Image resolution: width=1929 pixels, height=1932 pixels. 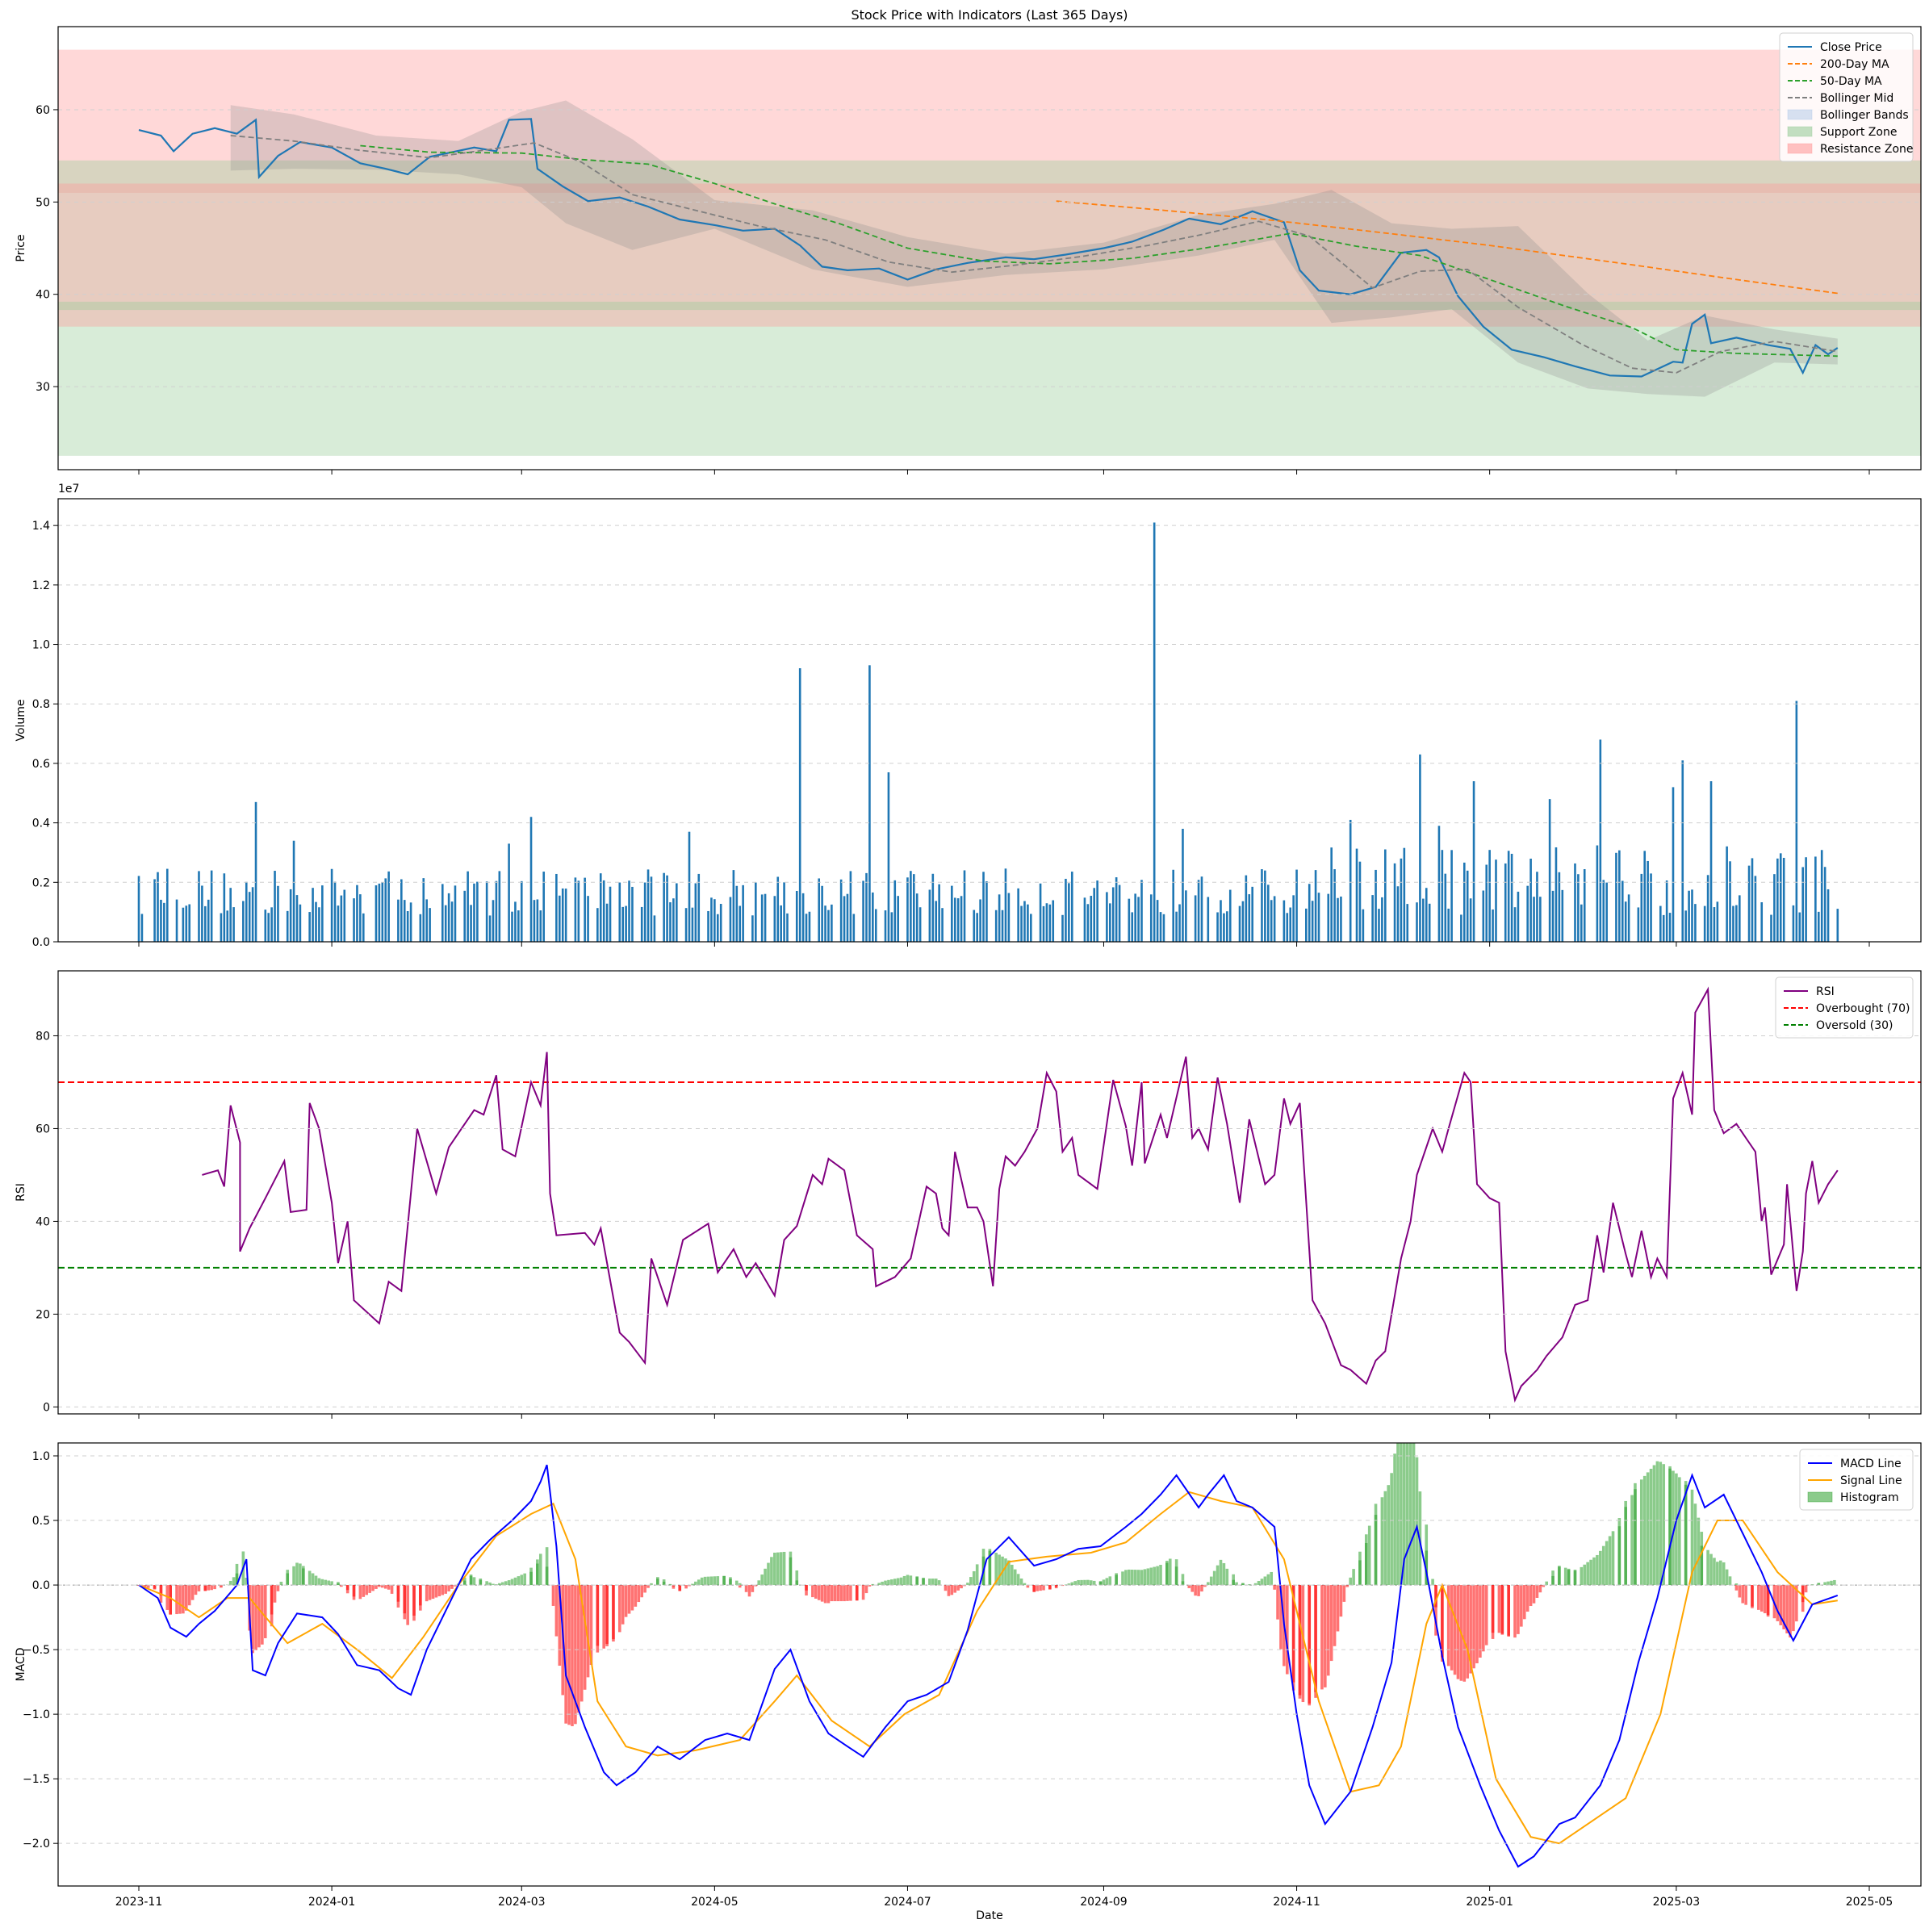 What do you see at coordinates (715, 1902) in the screenshot?
I see `macd-xtick-label: 2024-05` at bounding box center [715, 1902].